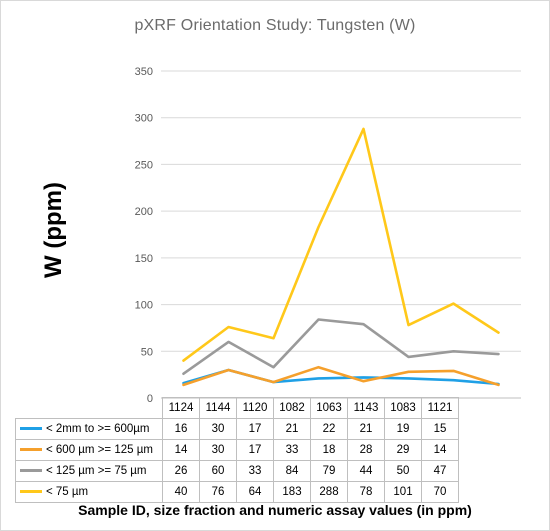 This screenshot has width=550, height=531. What do you see at coordinates (98, 429) in the screenshot?
I see `legend-label: < 2mm to >= 600µm` at bounding box center [98, 429].